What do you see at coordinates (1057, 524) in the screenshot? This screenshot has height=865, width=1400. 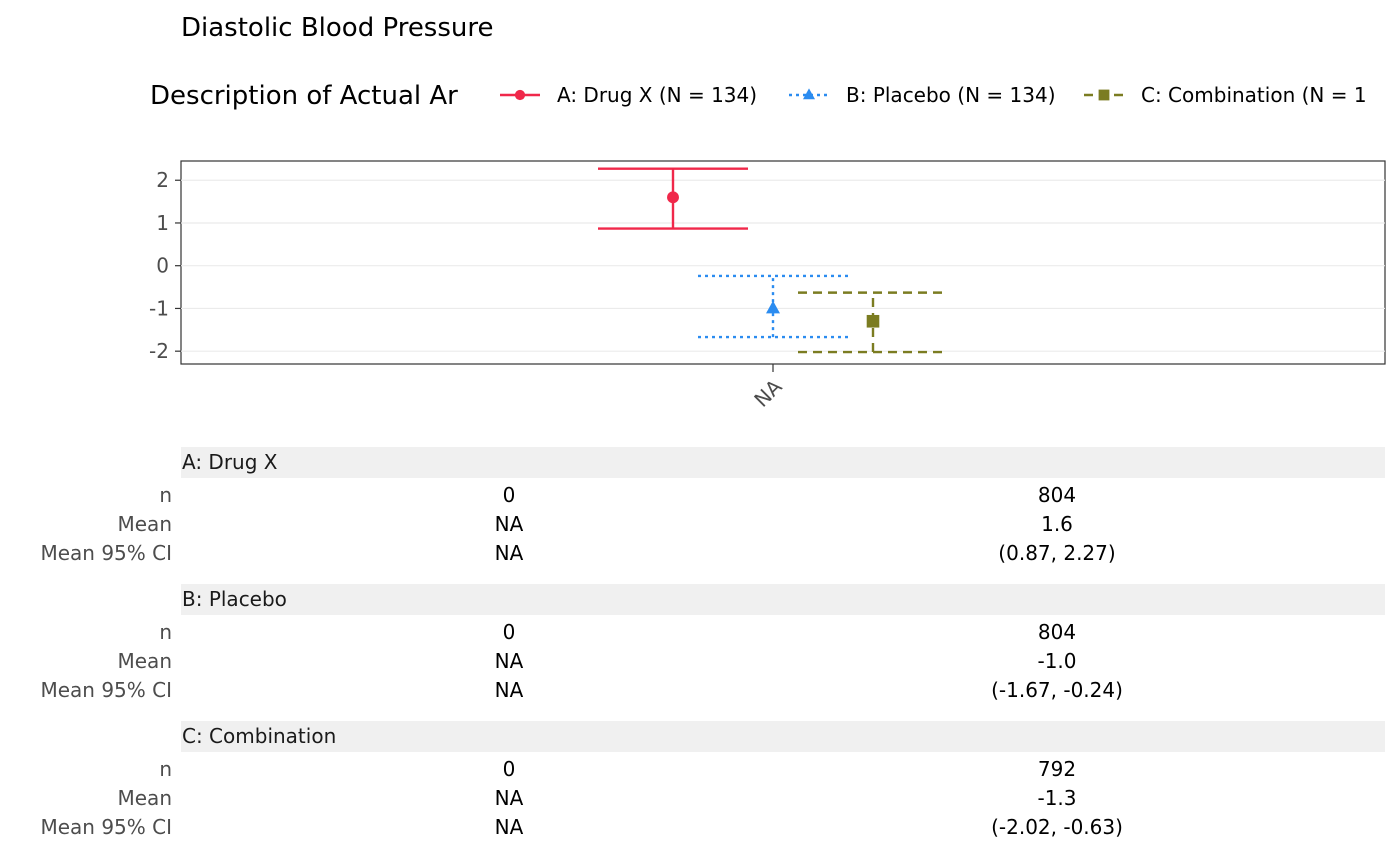 I see `table-cell: 1.6` at bounding box center [1057, 524].